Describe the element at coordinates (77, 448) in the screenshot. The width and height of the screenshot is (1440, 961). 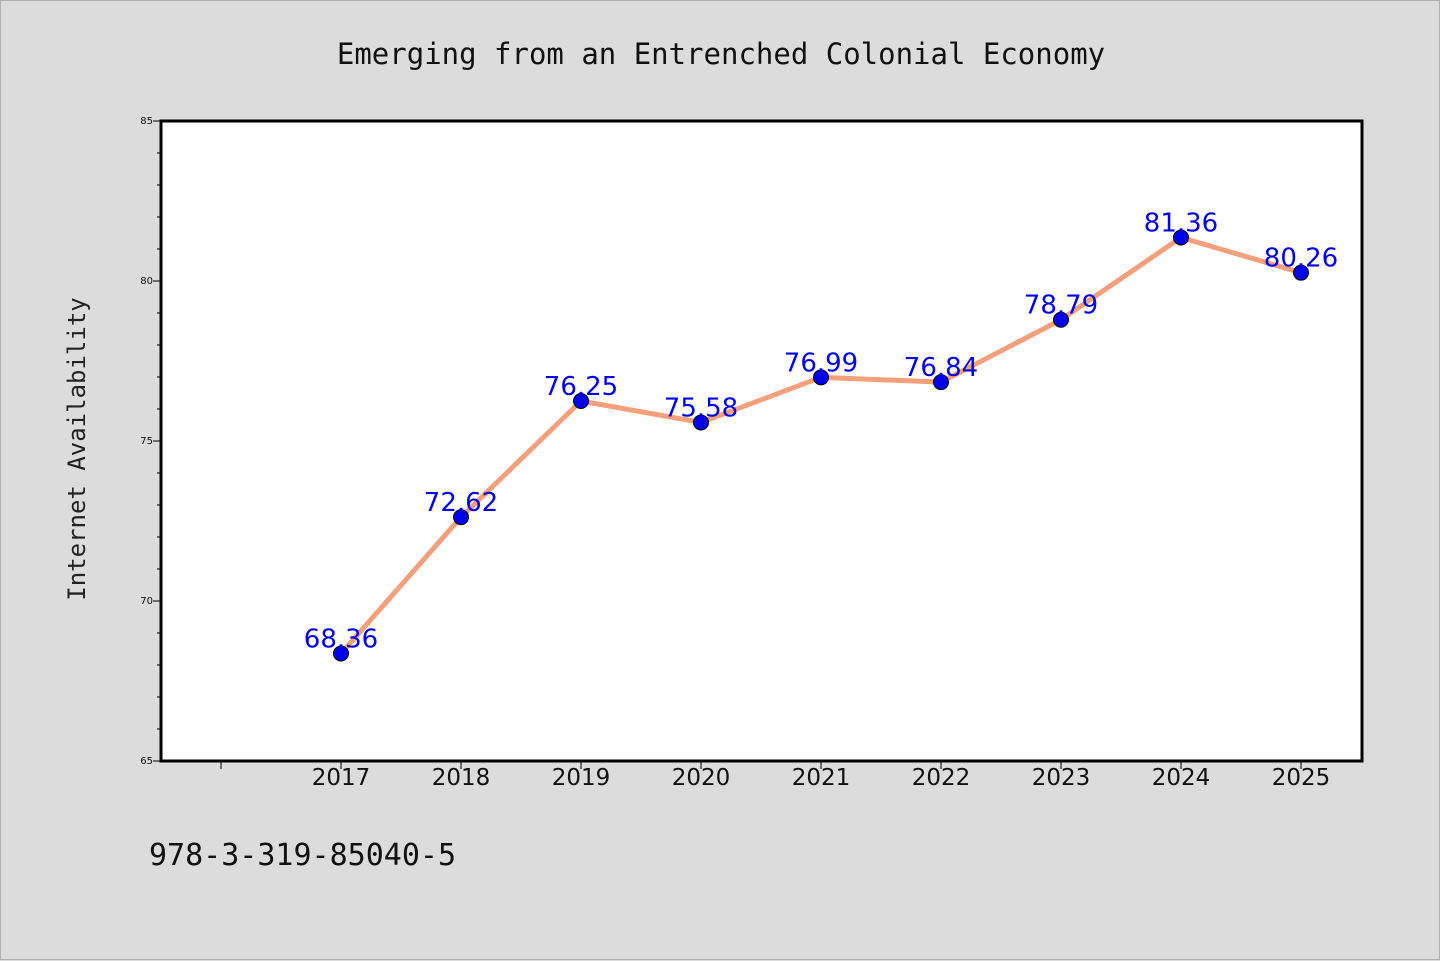
I see `y-axis-label: Internet Availability` at that location.